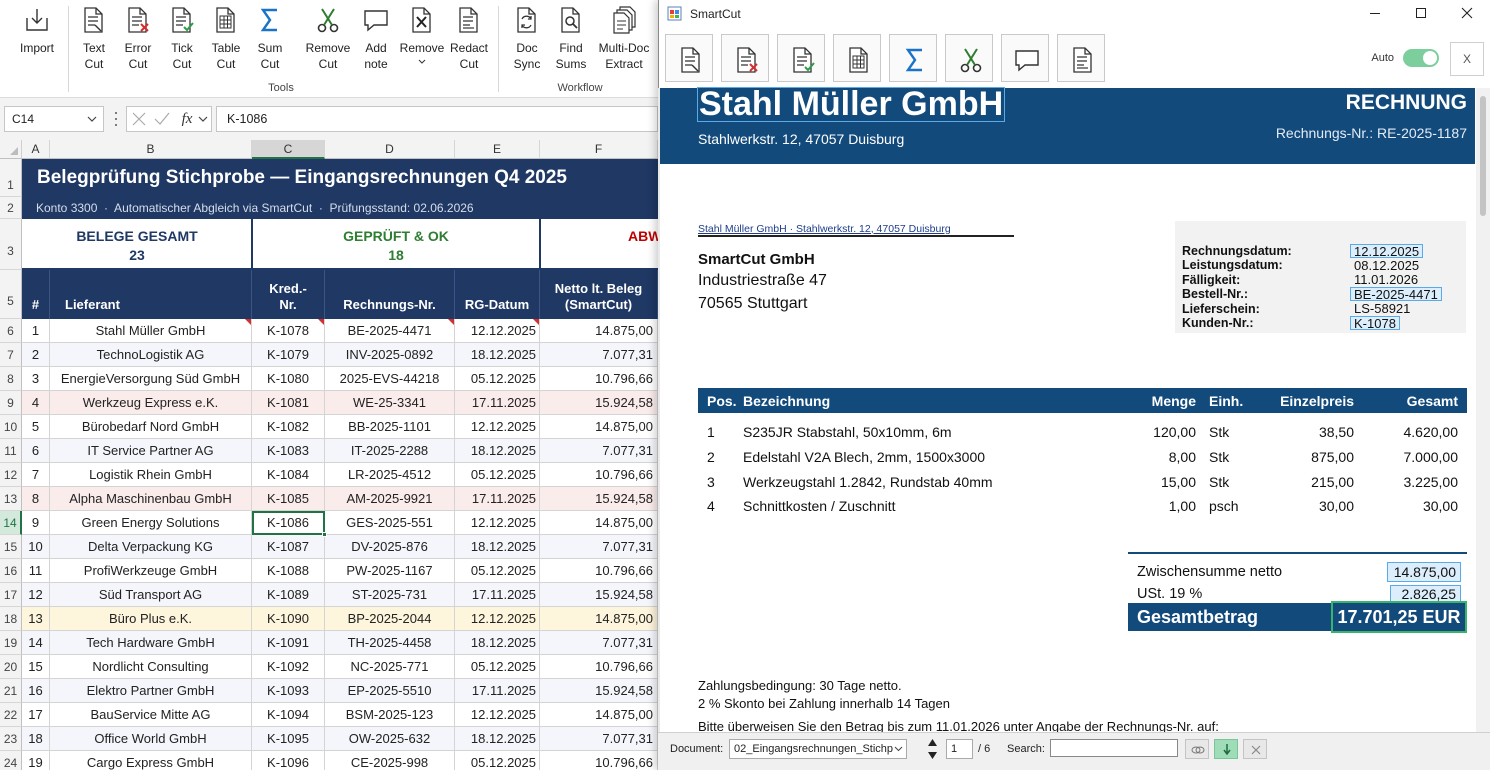  What do you see at coordinates (1483, 410) in the screenshot?
I see `scrollbar` at bounding box center [1483, 410].